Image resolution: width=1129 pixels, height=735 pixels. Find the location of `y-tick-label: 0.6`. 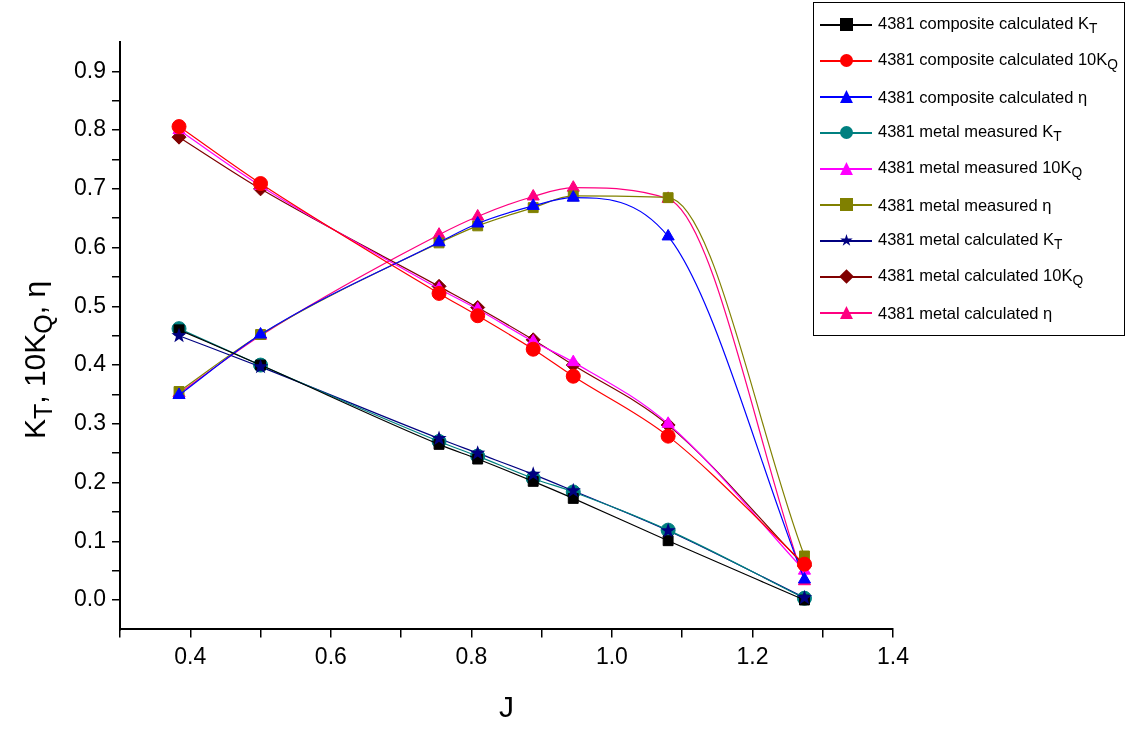

y-tick-label: 0.6 is located at coordinates (90, 245).